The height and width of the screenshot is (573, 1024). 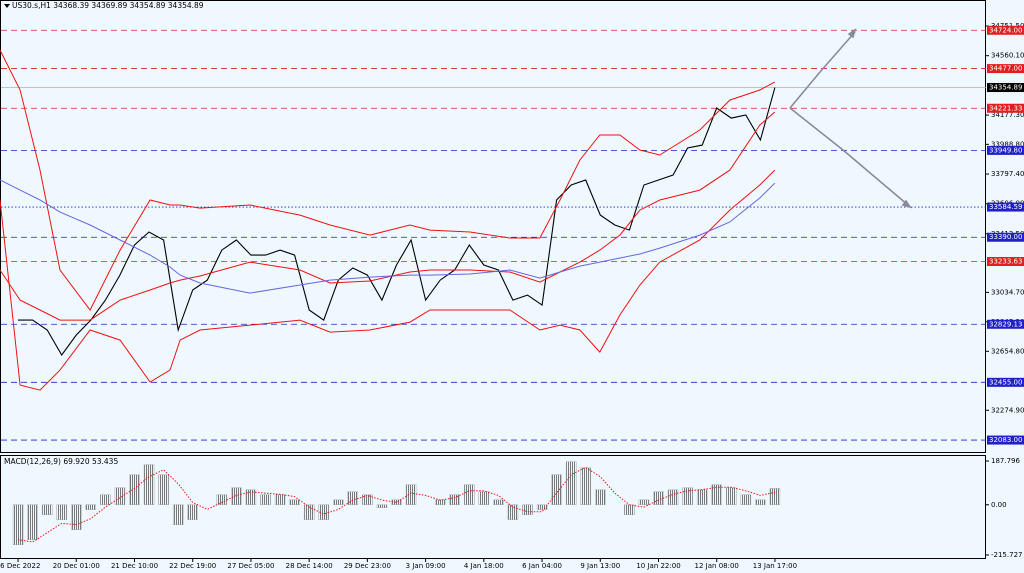 I want to click on y-tick-label: 32654.80, so click(x=1007, y=351).